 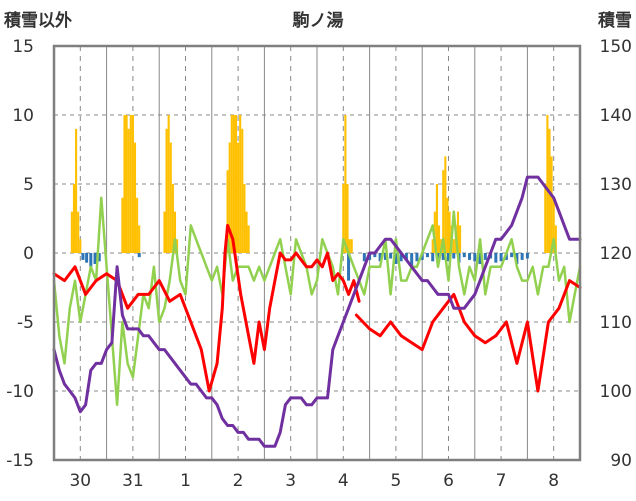 What do you see at coordinates (501, 481) in the screenshot?
I see `x-tick-label: 7` at bounding box center [501, 481].